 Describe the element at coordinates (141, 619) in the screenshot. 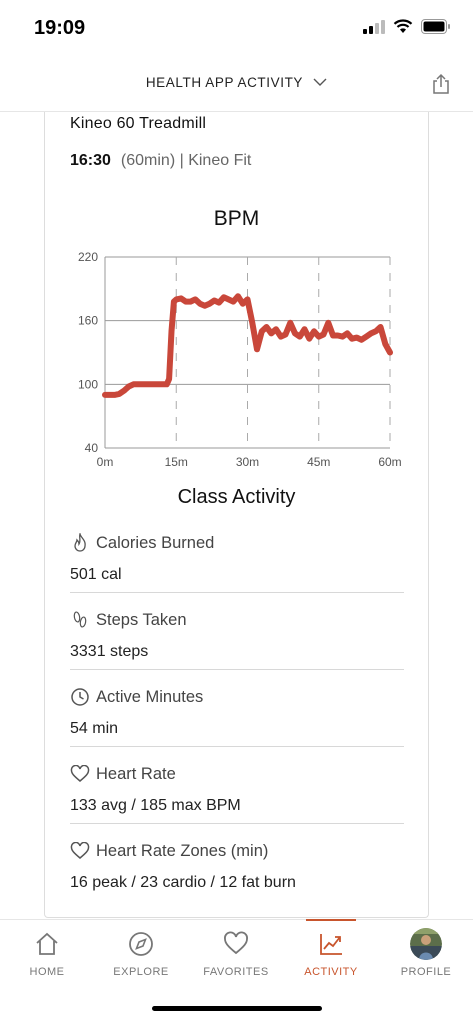

I see `metric-label: Steps Taken` at that location.